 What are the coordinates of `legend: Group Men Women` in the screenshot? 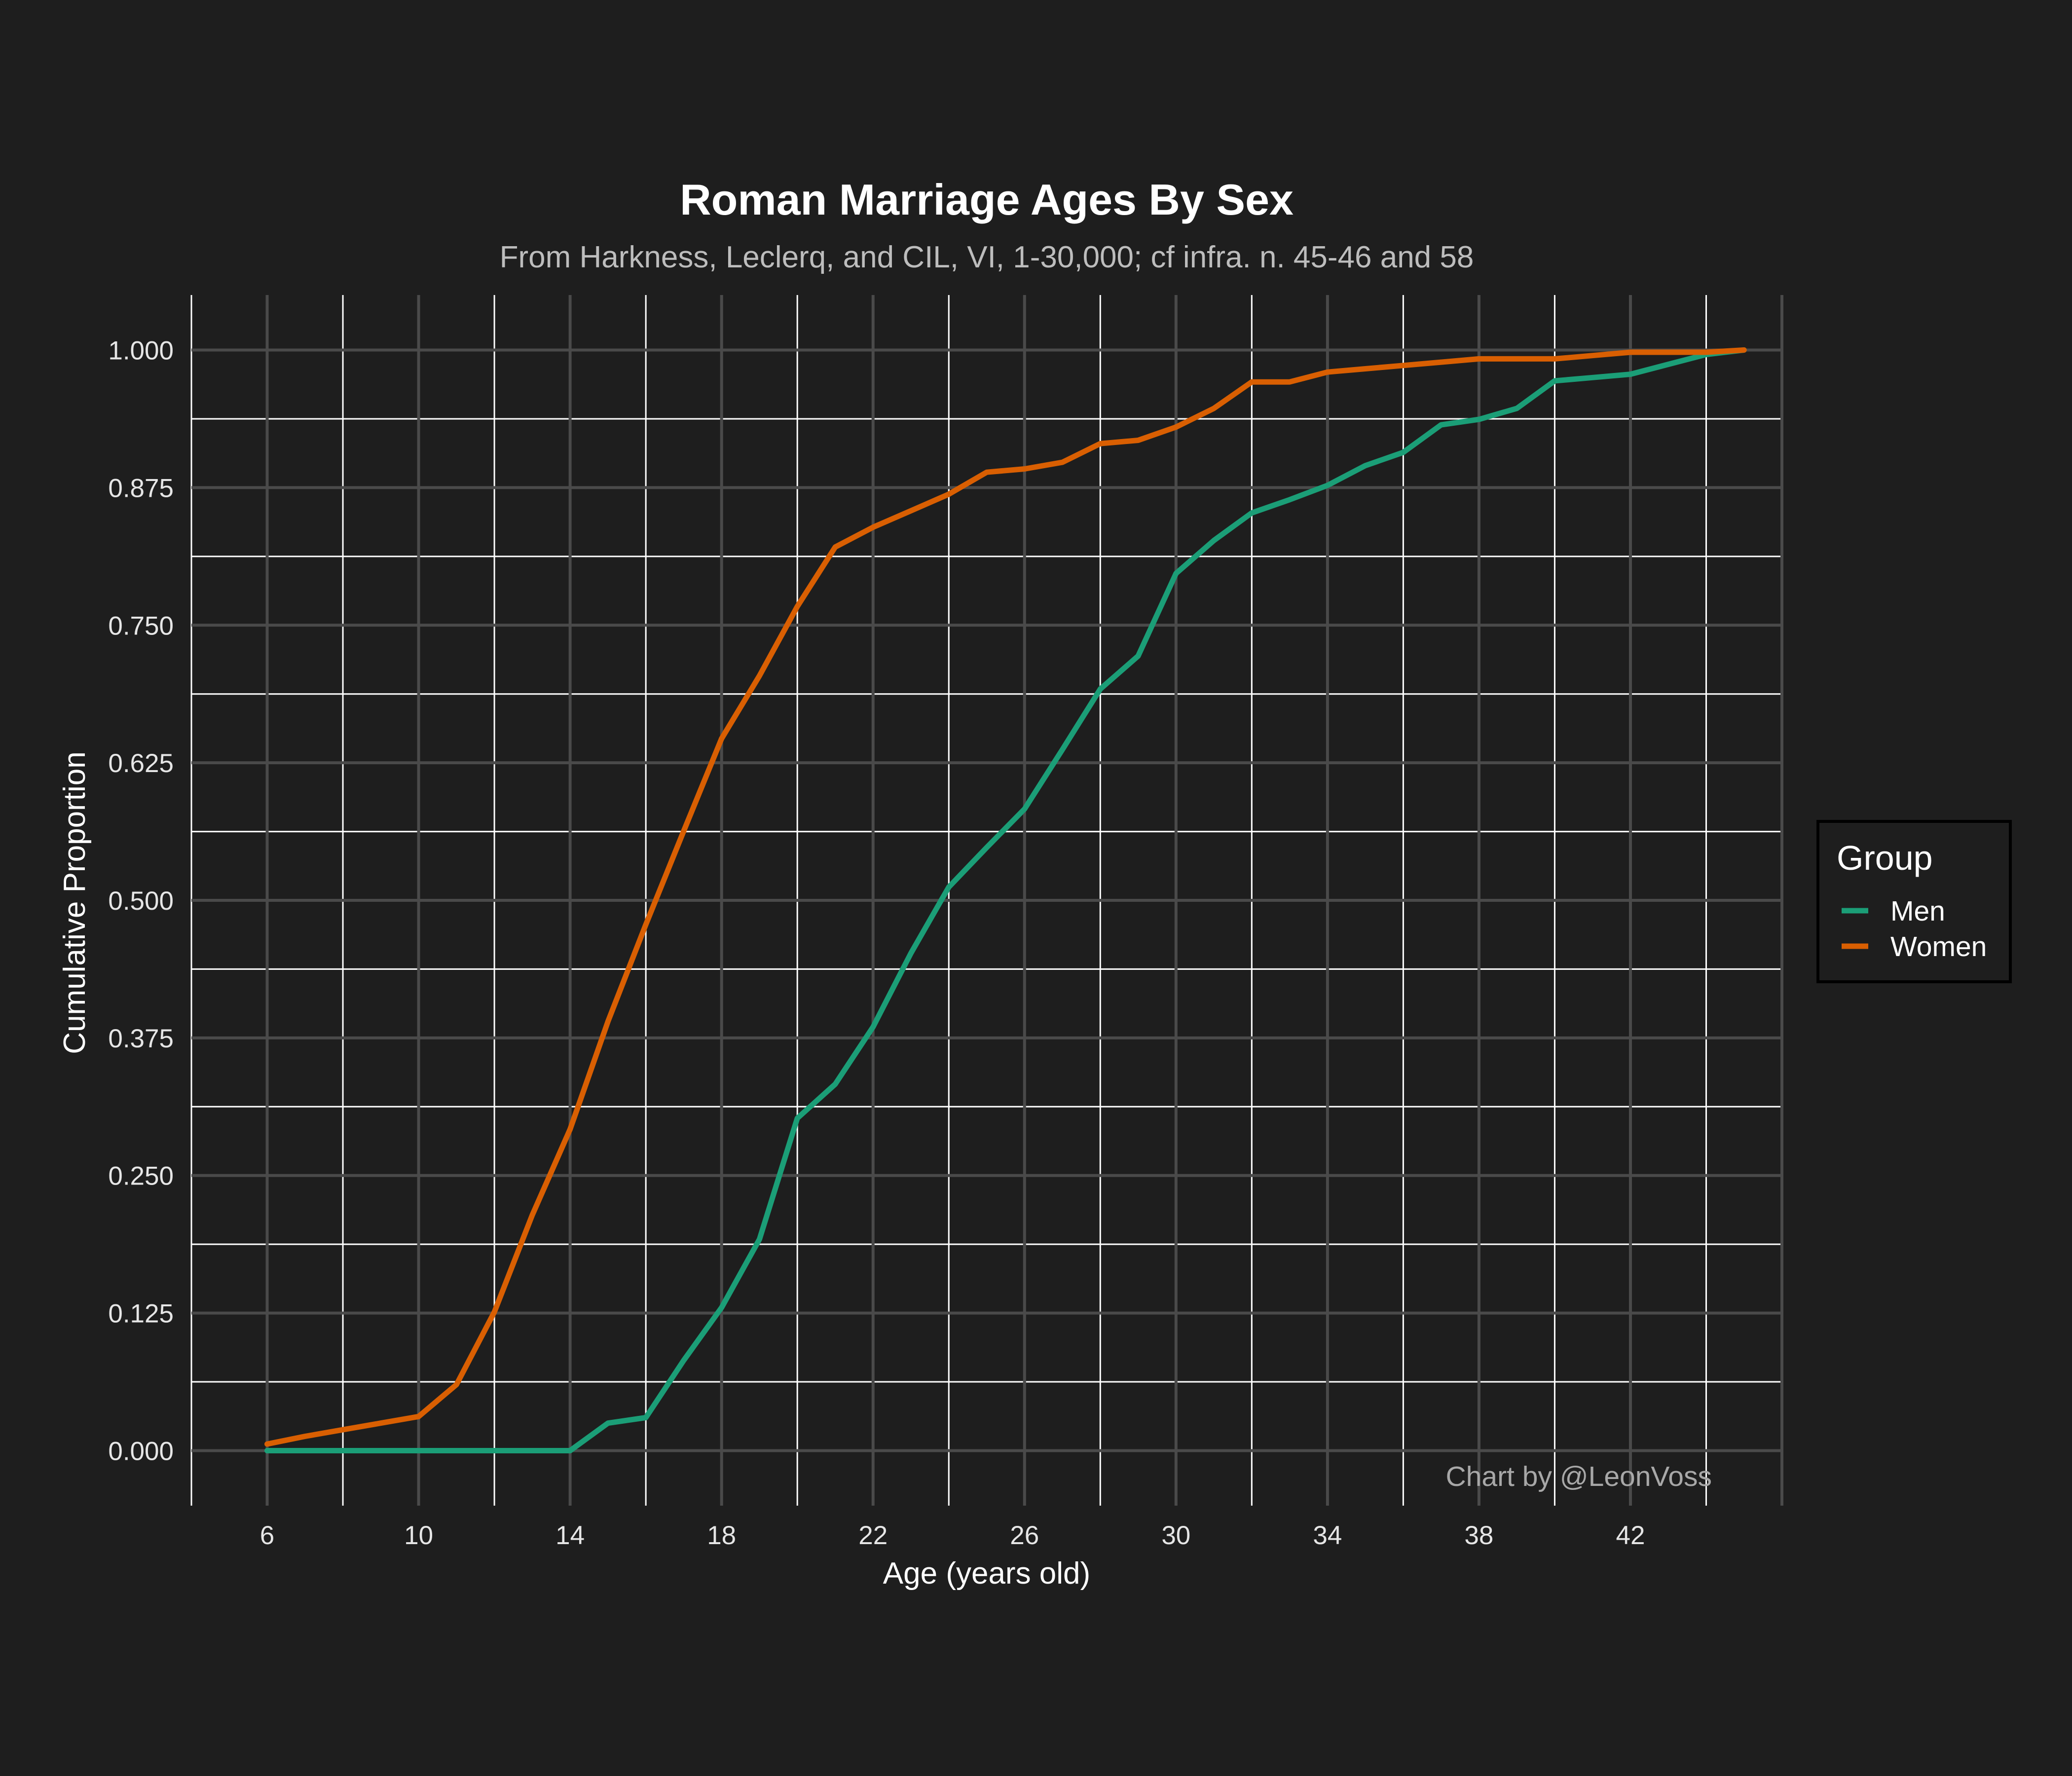 It's located at (1914, 902).